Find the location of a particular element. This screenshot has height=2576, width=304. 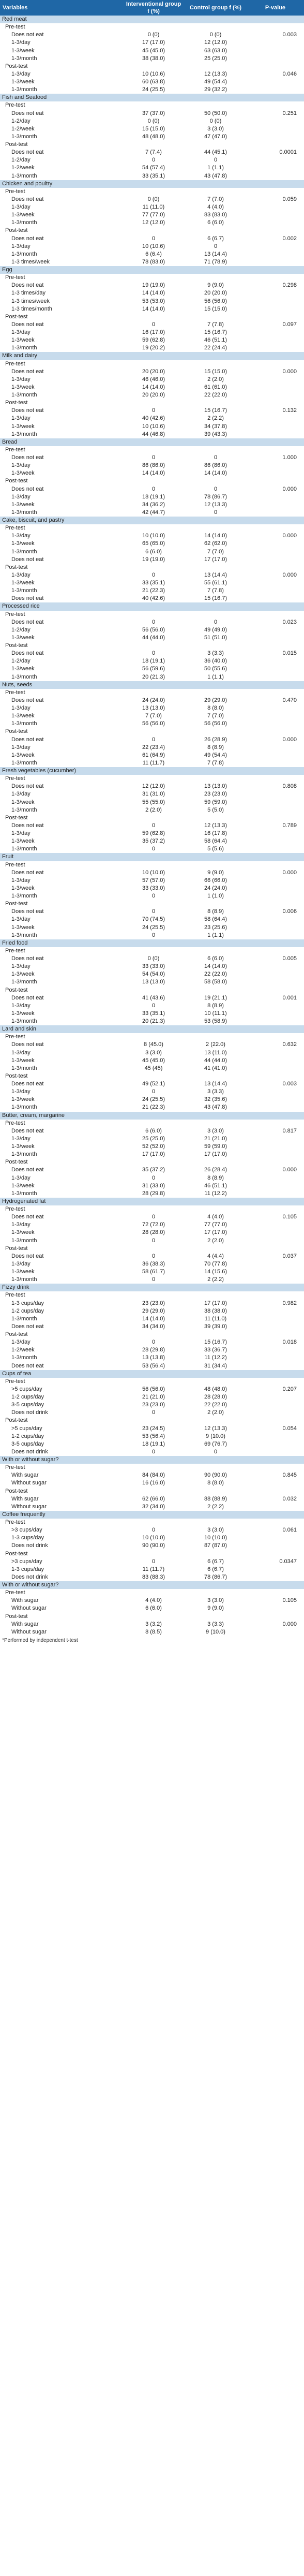

control-cell: 16 (17.8) is located at coordinates (215, 834).